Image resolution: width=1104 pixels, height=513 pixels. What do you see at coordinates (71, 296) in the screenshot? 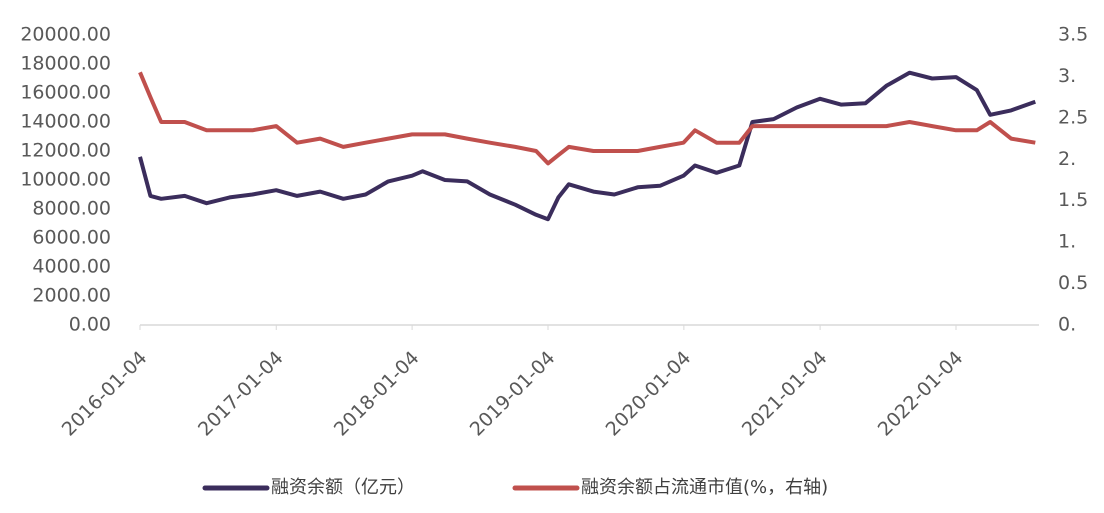
I see `y-tick-label: 2000.00` at bounding box center [71, 296].